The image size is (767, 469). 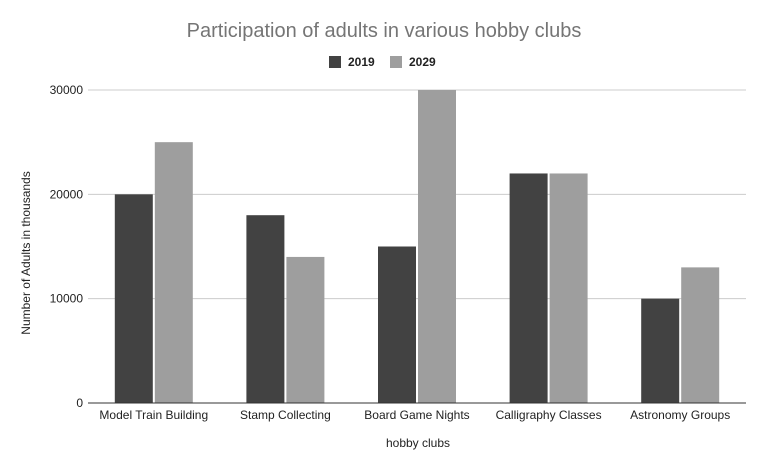 I want to click on y-tick-label: 0, so click(x=79, y=403).